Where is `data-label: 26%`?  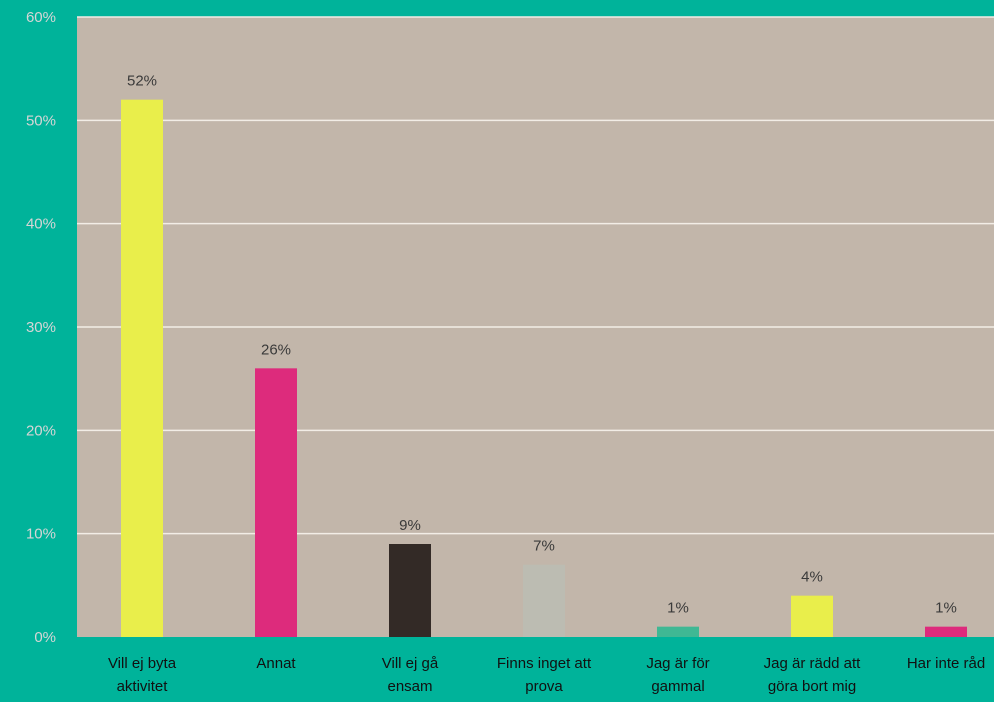 data-label: 26% is located at coordinates (276, 349).